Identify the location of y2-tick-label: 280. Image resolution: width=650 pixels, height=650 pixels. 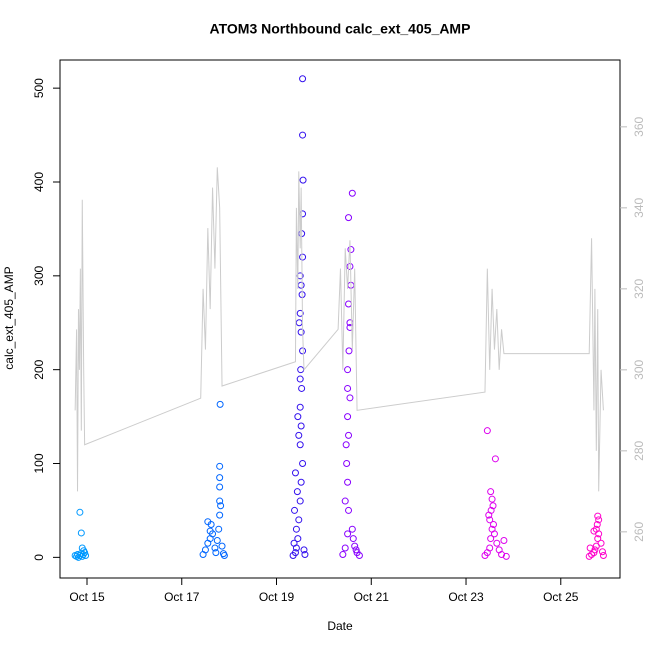
(639, 450).